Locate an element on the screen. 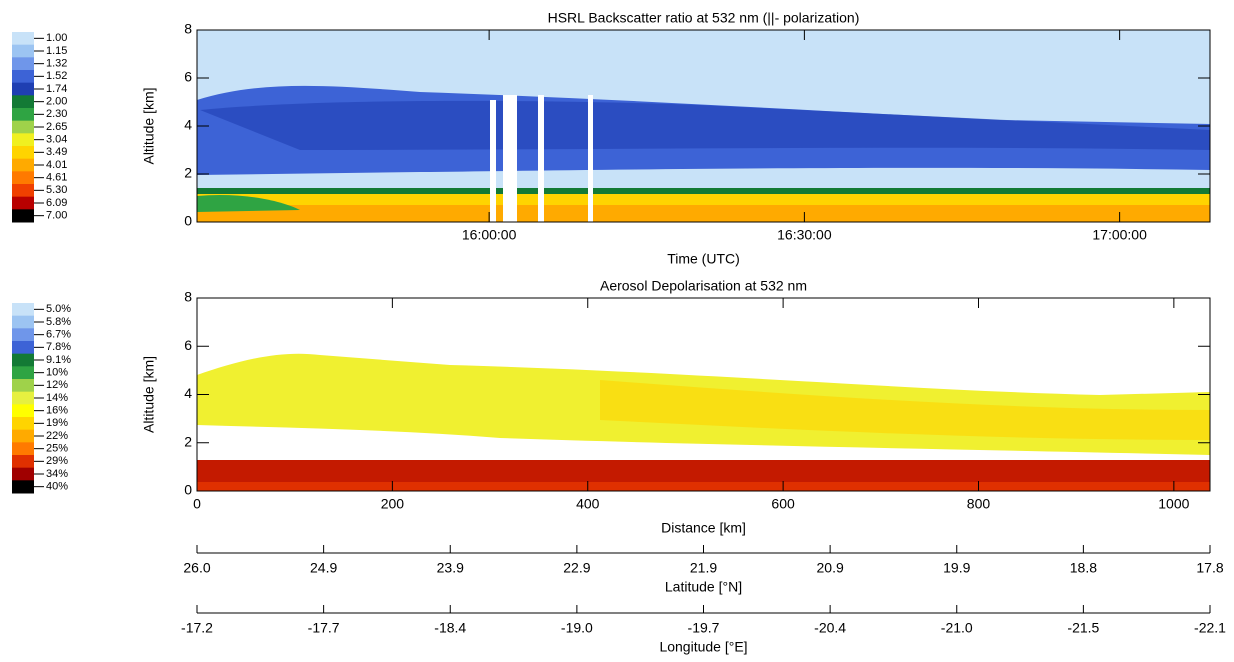 The height and width of the screenshot is (662, 1234). colorbar-label: 9.1% is located at coordinates (58, 360).